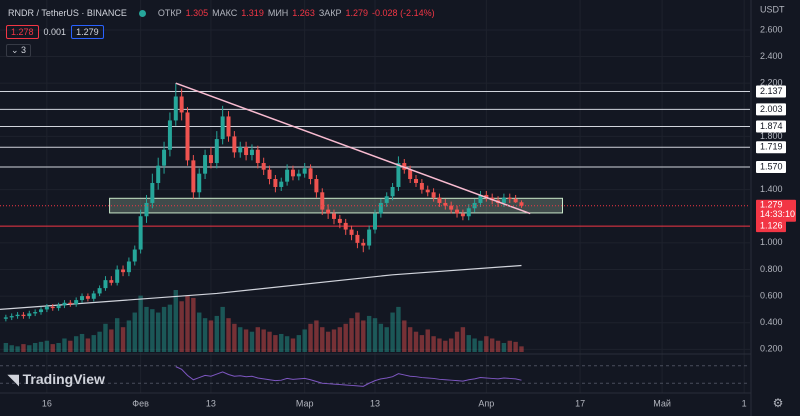 The width and height of the screenshot is (800, 416). I want to click on ohlc-label: МАКС, so click(225, 13).